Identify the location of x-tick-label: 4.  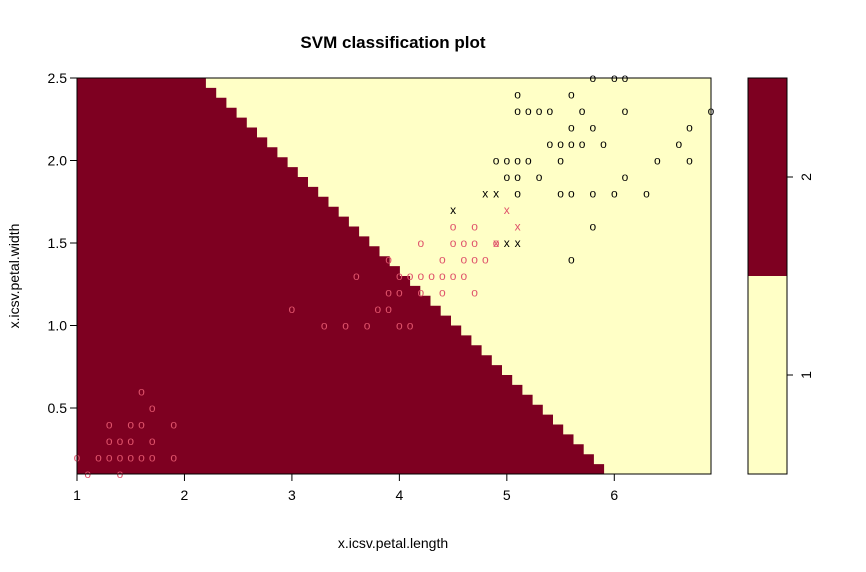
(399, 495).